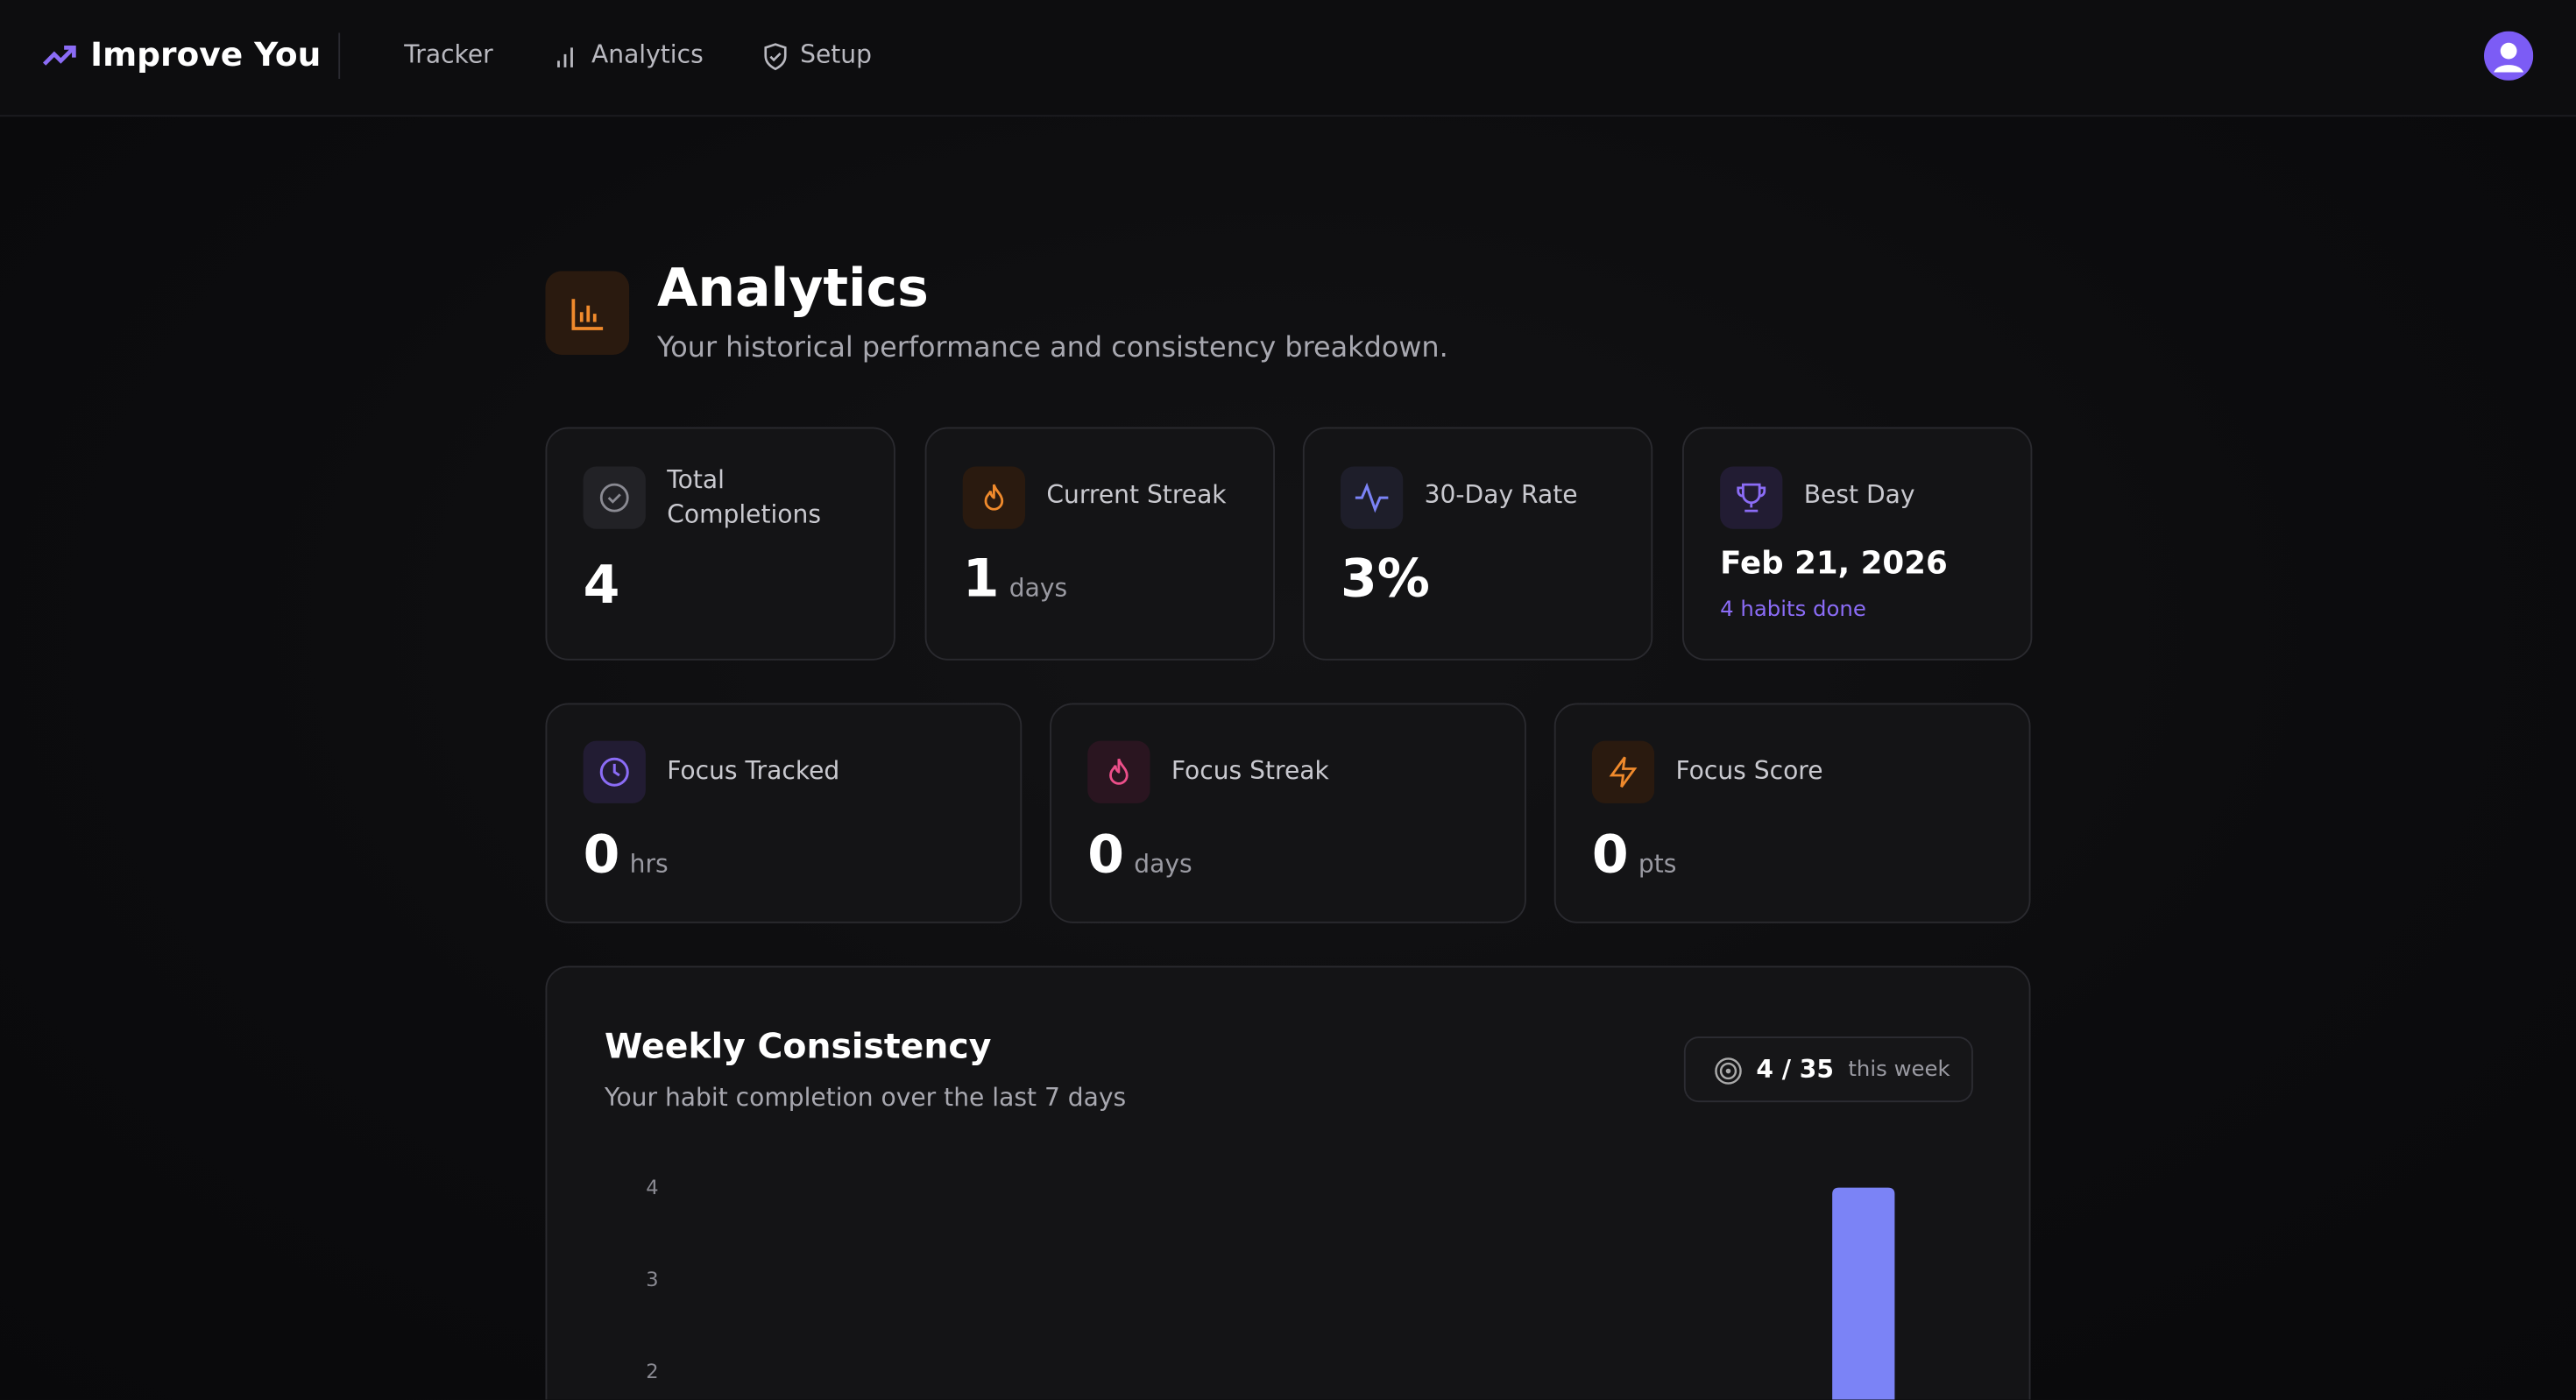  What do you see at coordinates (1899, 1070) in the screenshot?
I see `badge-label: this week` at bounding box center [1899, 1070].